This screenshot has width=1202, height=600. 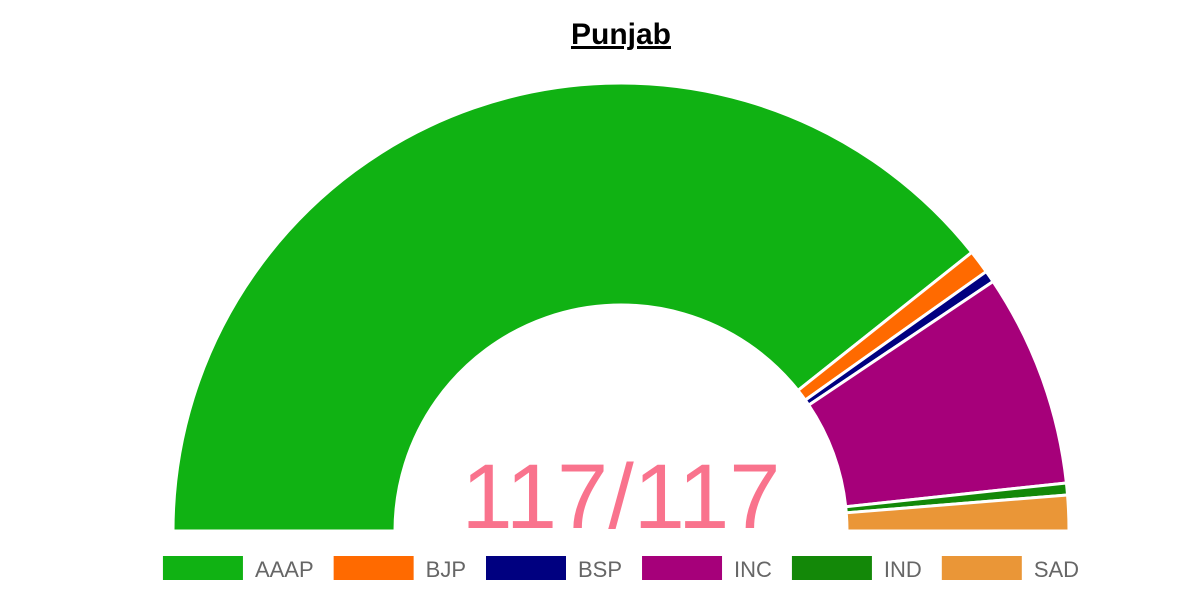 I want to click on legend-label: SAD, so click(x=1056, y=569).